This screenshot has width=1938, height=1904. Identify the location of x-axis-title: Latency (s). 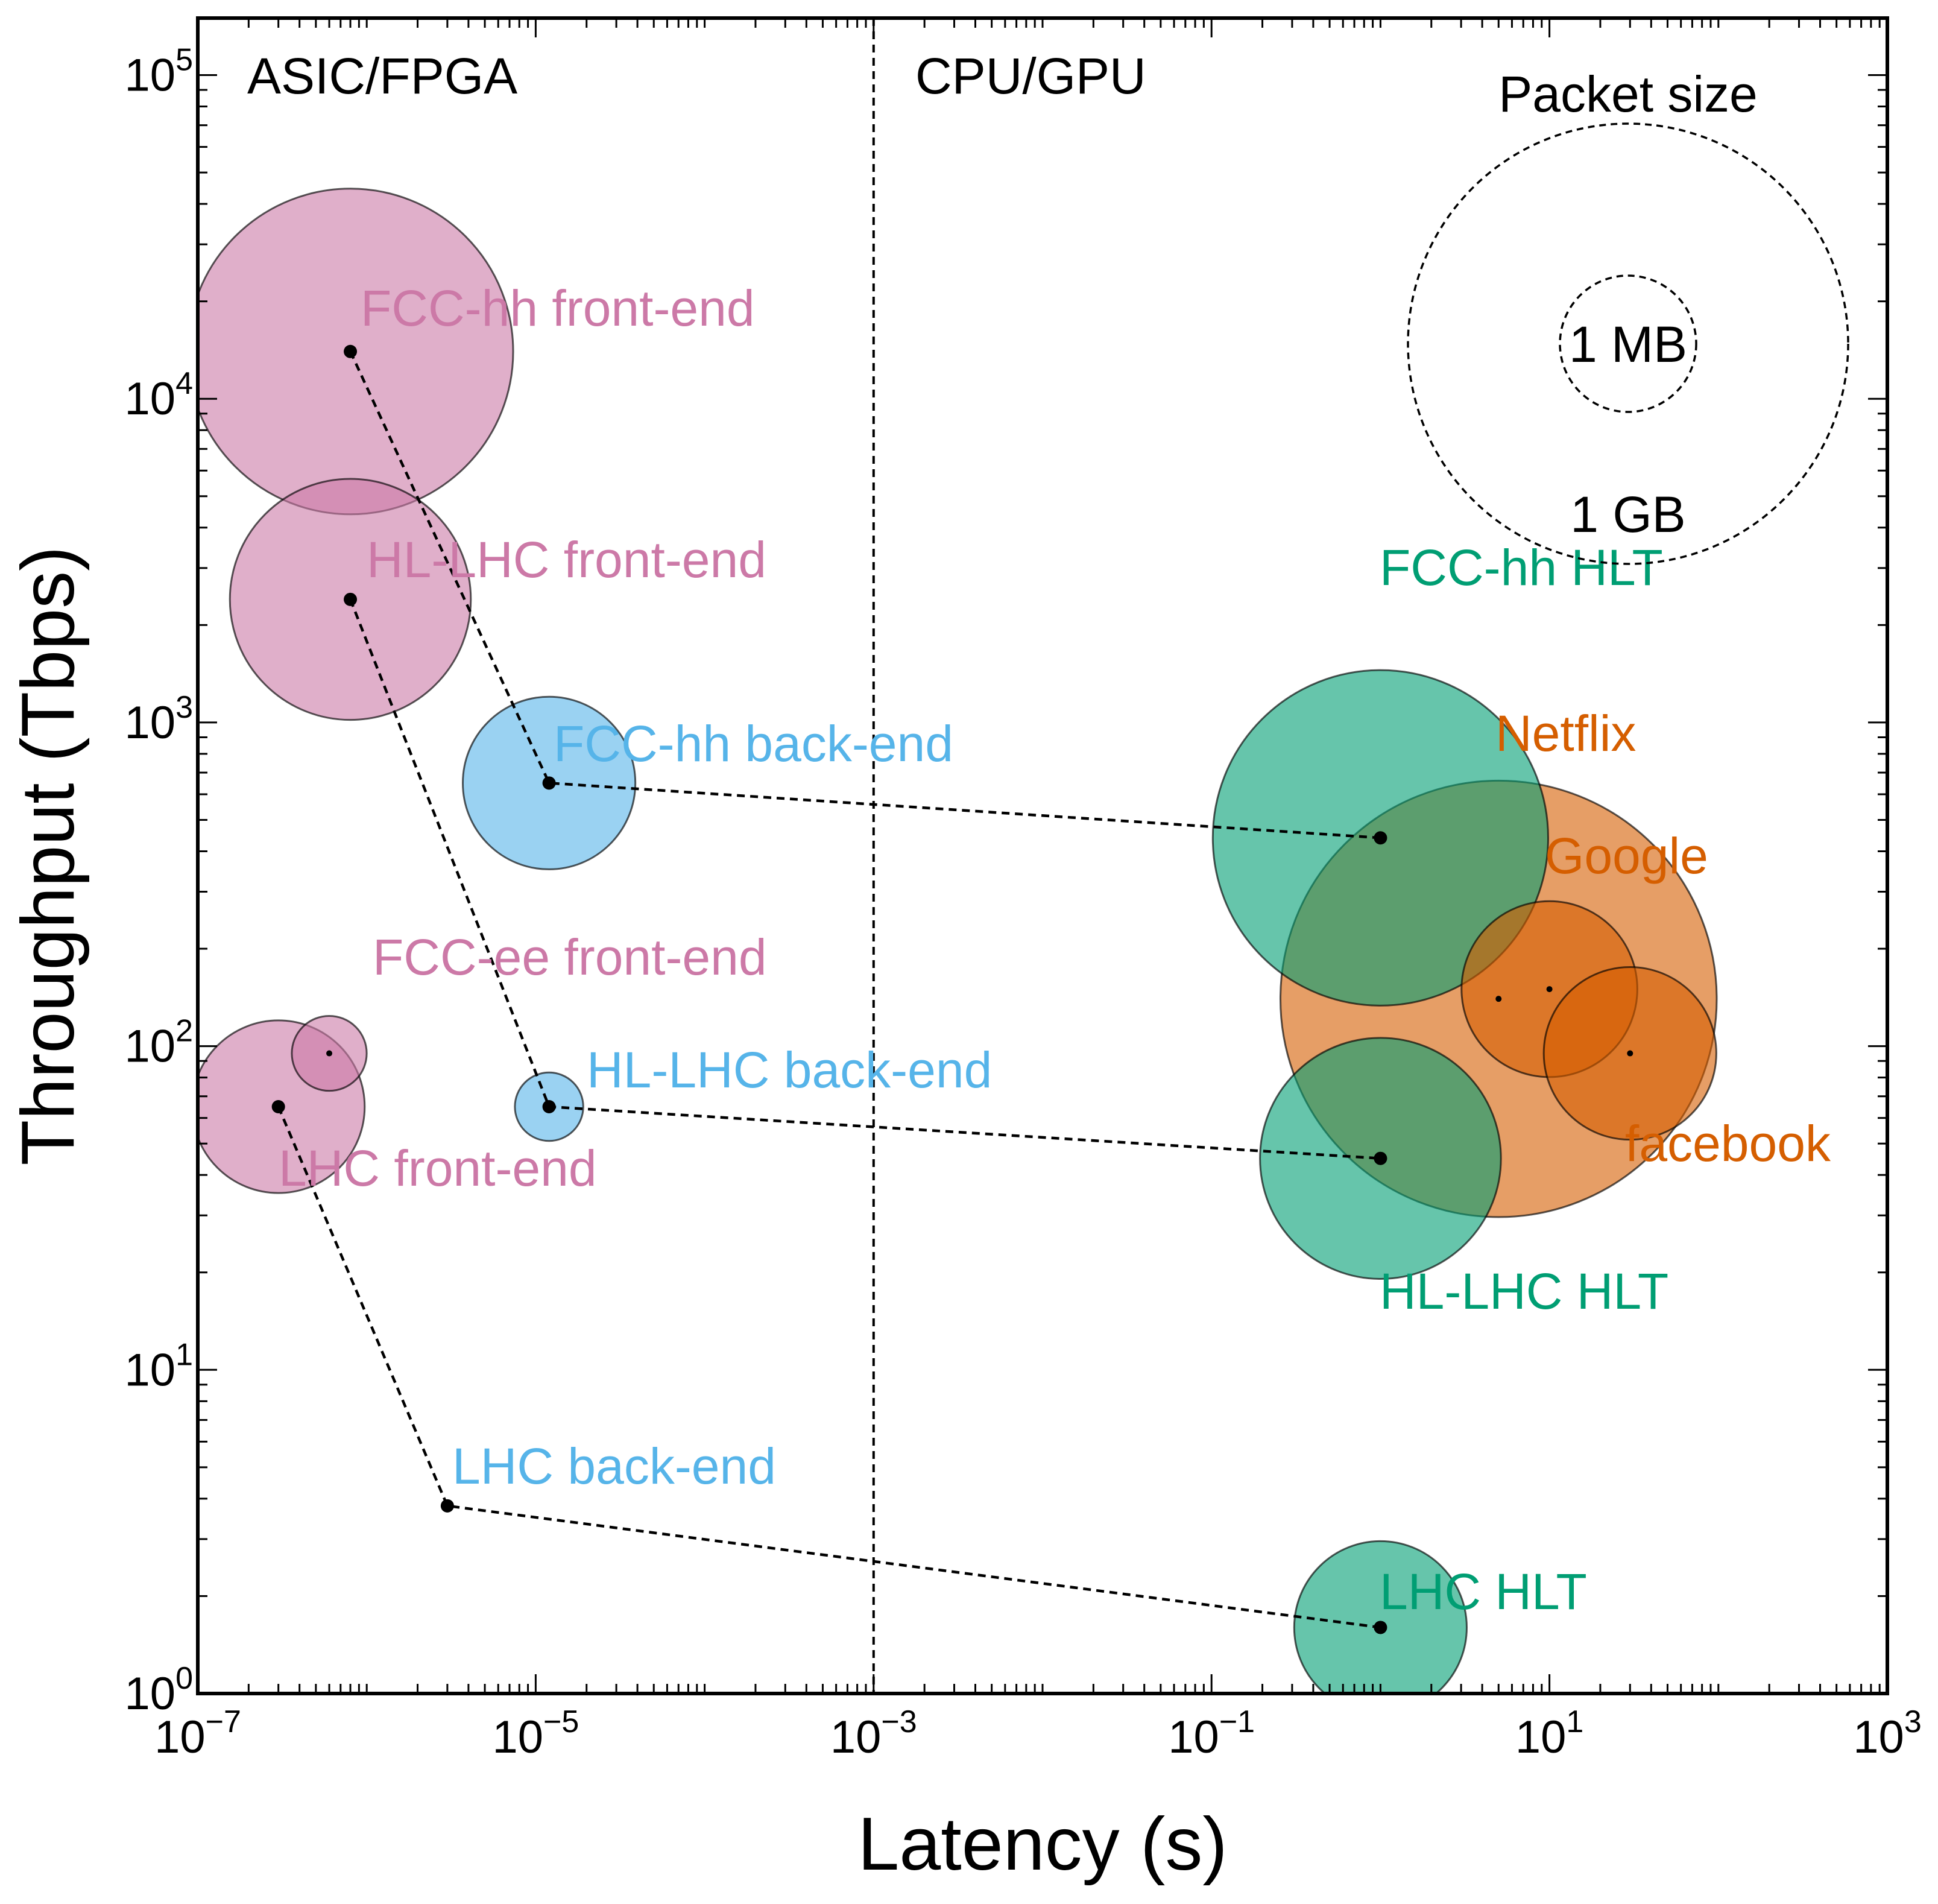
(1042, 1845).